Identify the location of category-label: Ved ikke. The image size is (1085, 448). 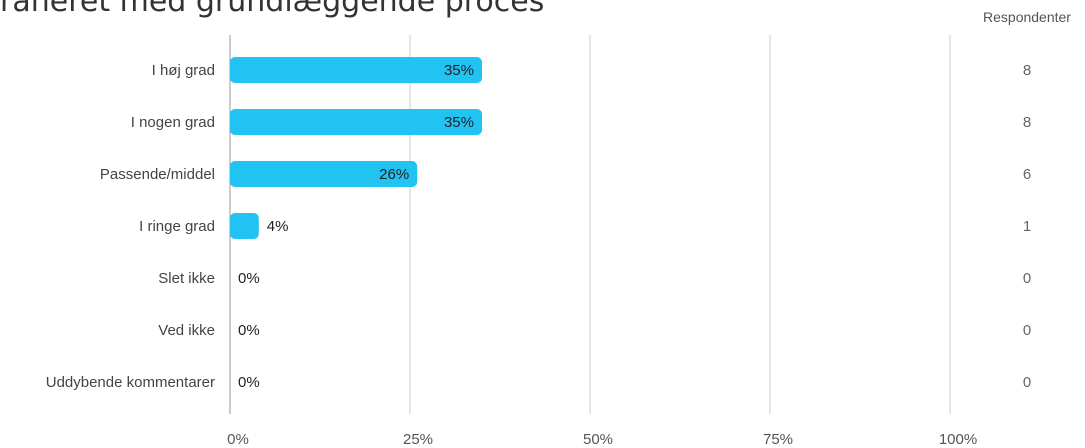
(186, 330).